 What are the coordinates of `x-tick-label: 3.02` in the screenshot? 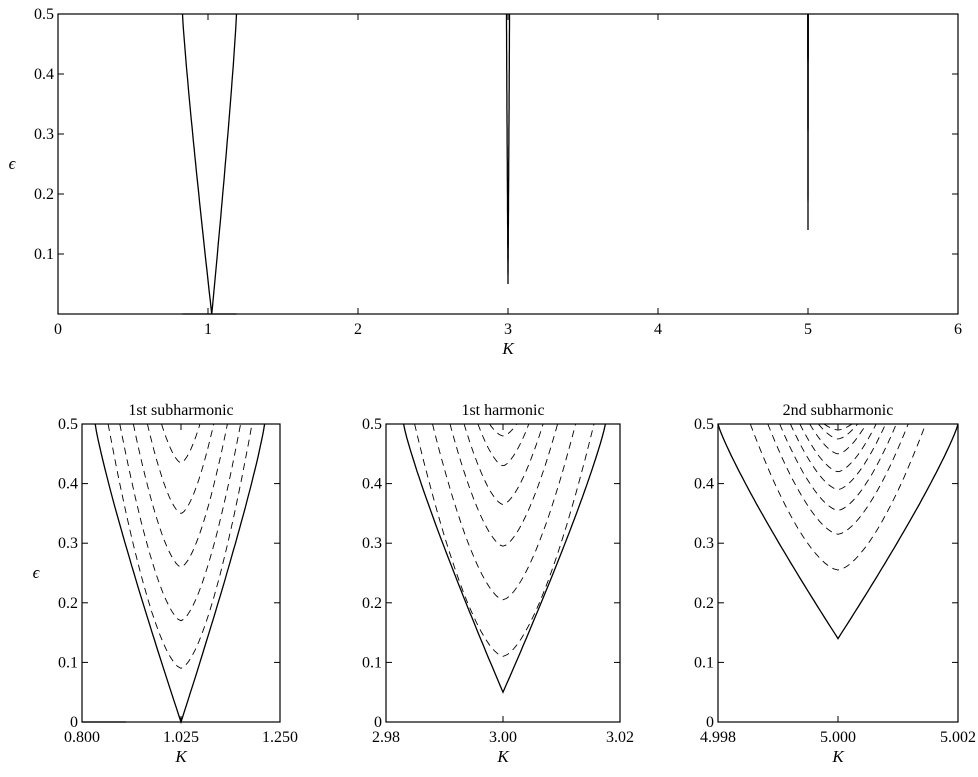 It's located at (620, 737).